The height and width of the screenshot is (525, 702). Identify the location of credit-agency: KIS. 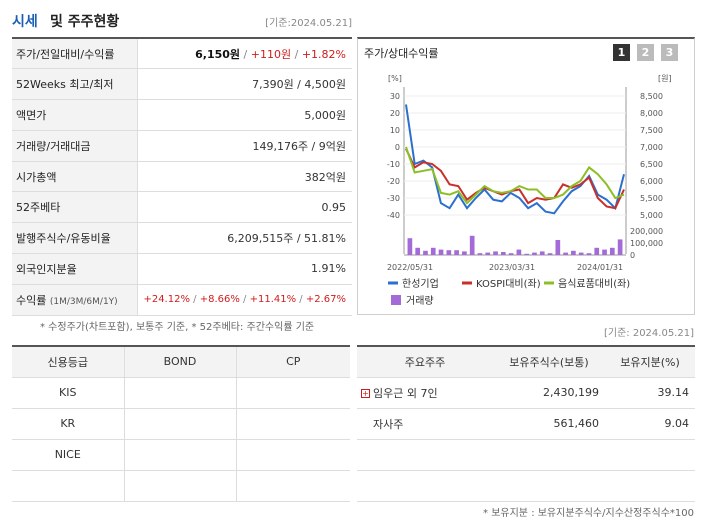
(68, 392).